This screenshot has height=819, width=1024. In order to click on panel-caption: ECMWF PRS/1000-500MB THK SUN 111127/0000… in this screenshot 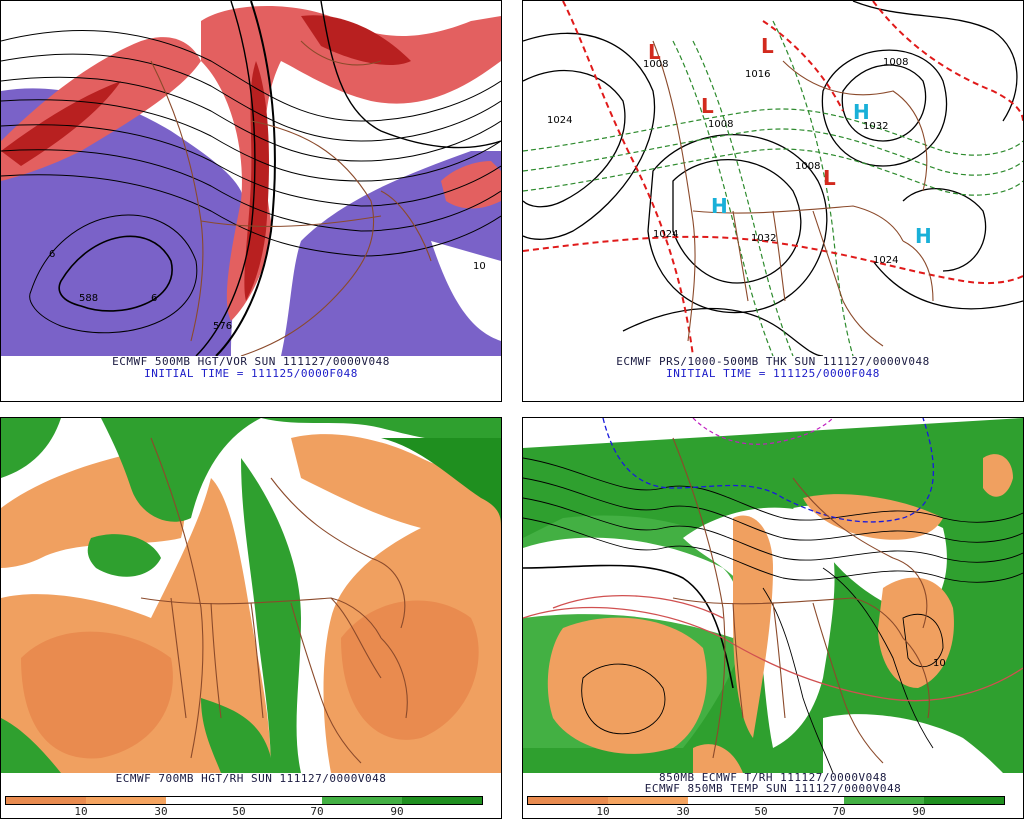, I will do `click(773, 361)`.